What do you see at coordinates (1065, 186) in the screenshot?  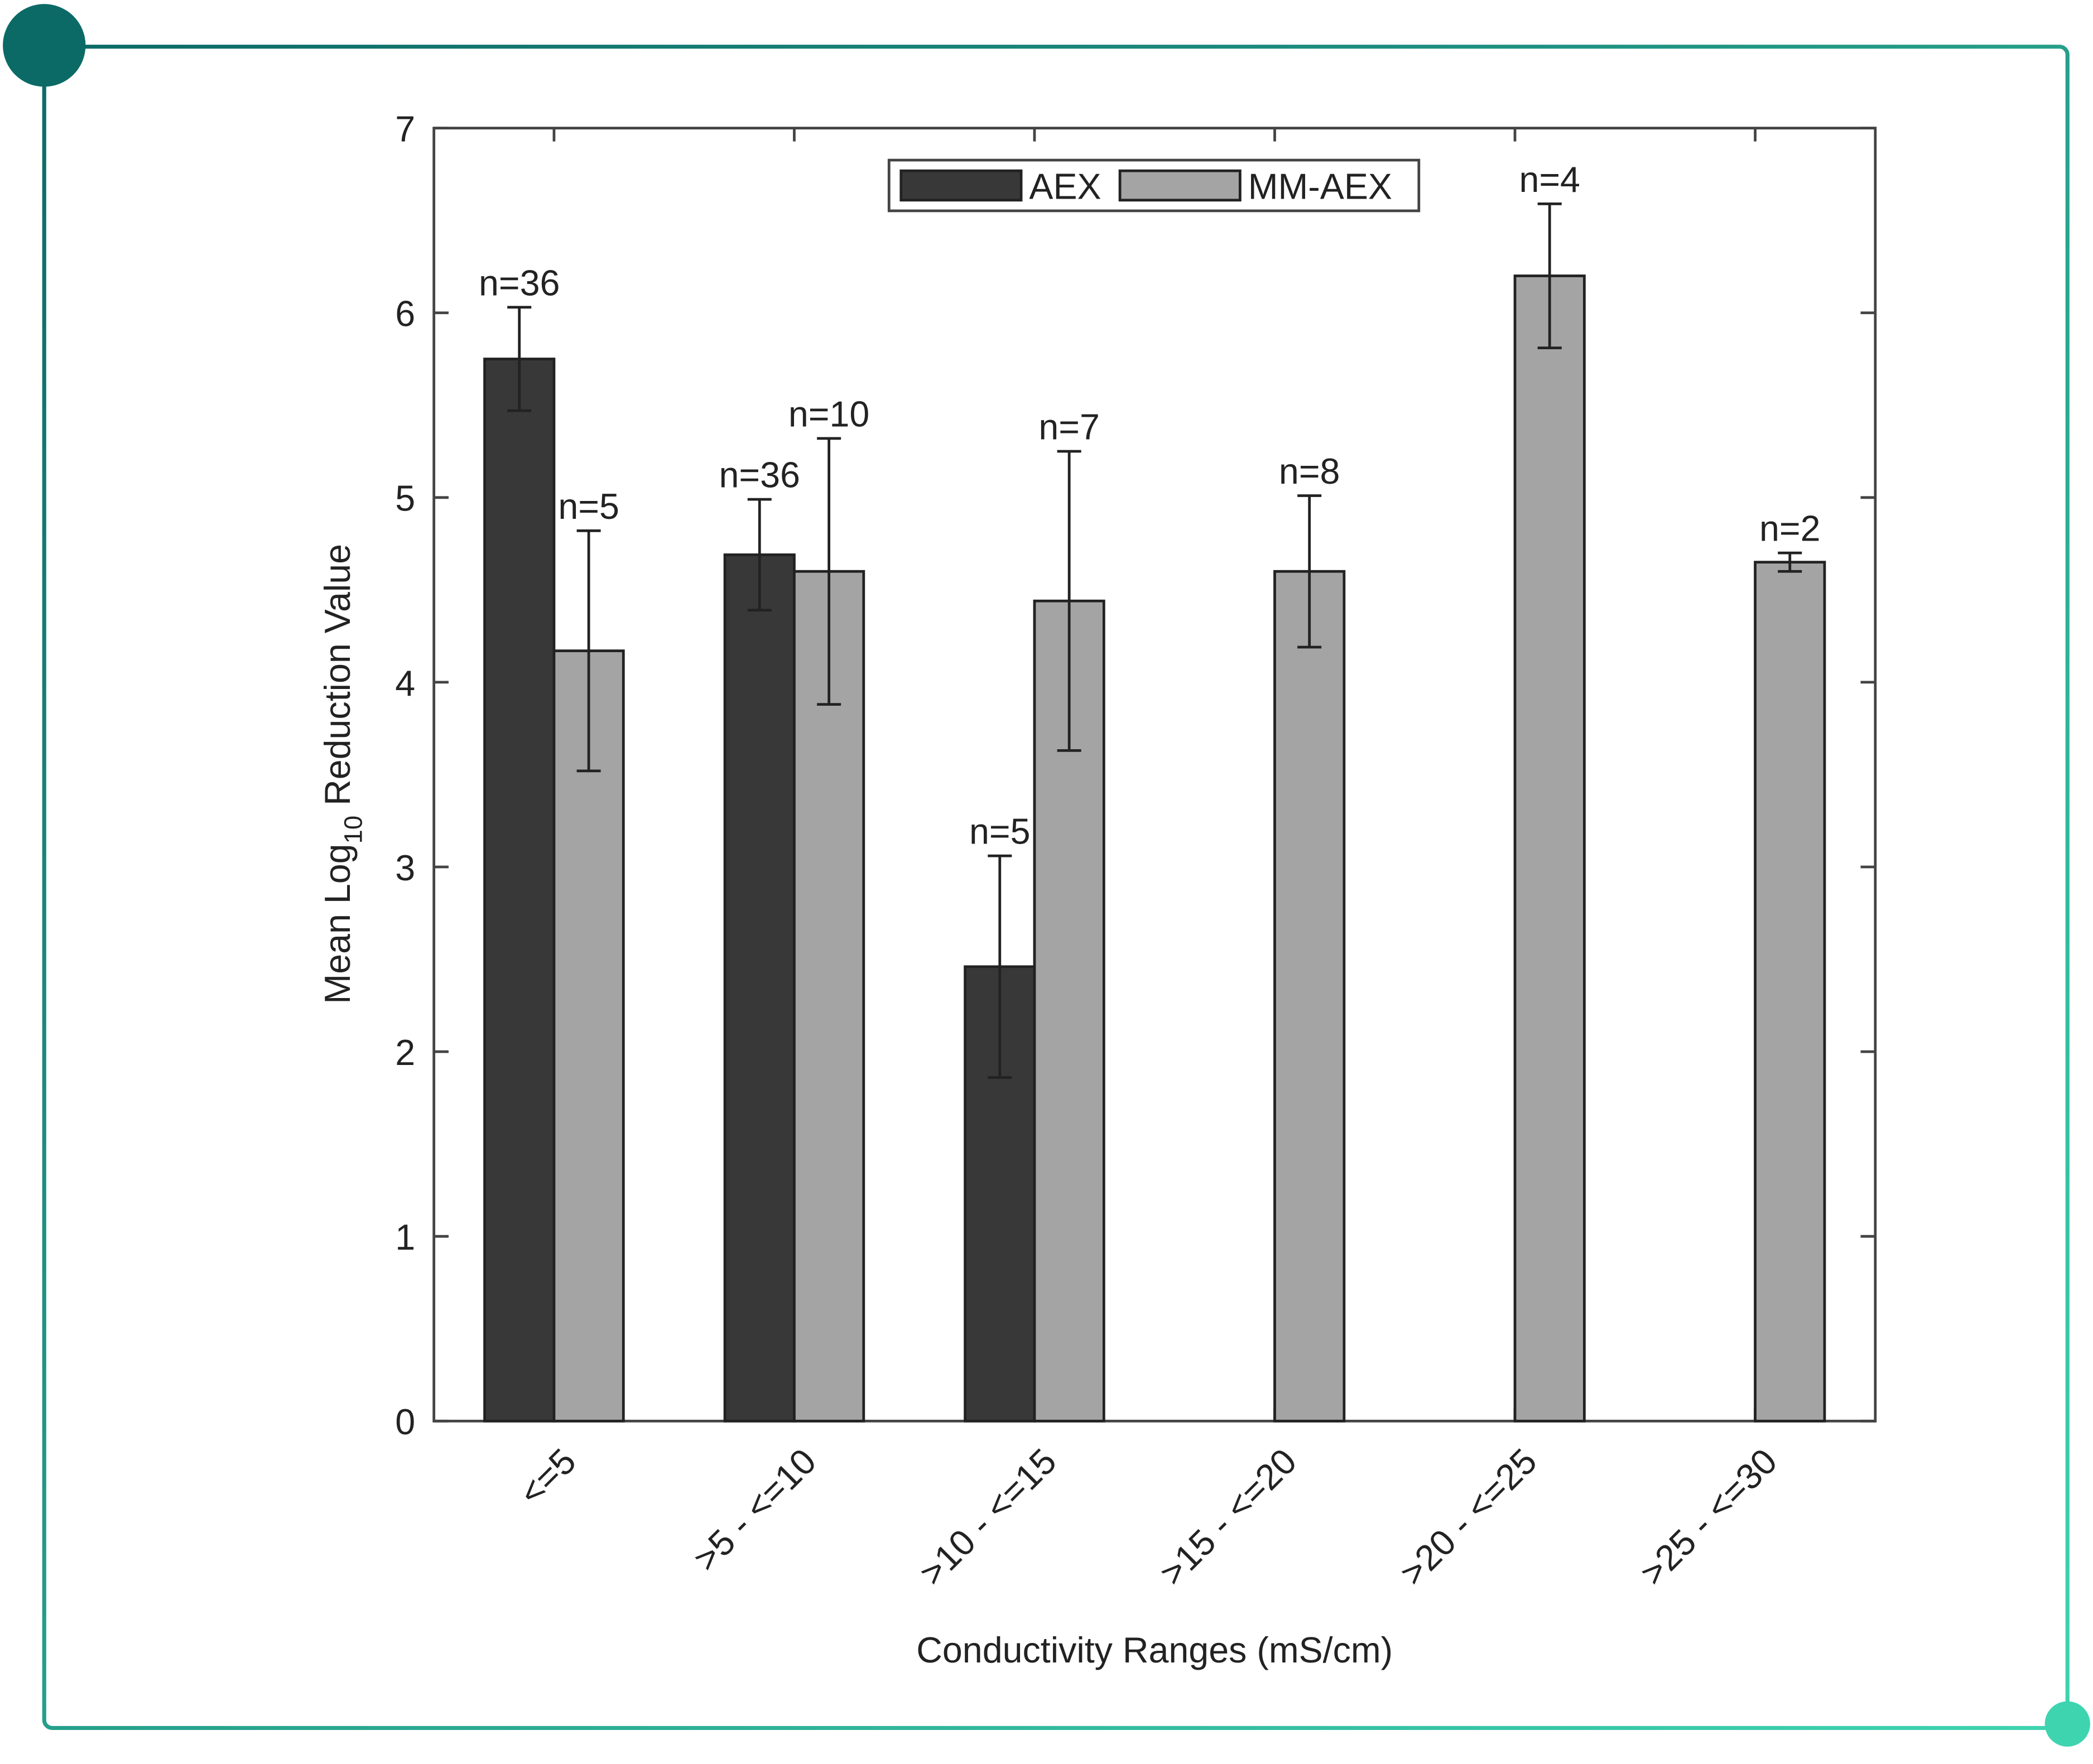 I see `legend-label: AEX` at bounding box center [1065, 186].